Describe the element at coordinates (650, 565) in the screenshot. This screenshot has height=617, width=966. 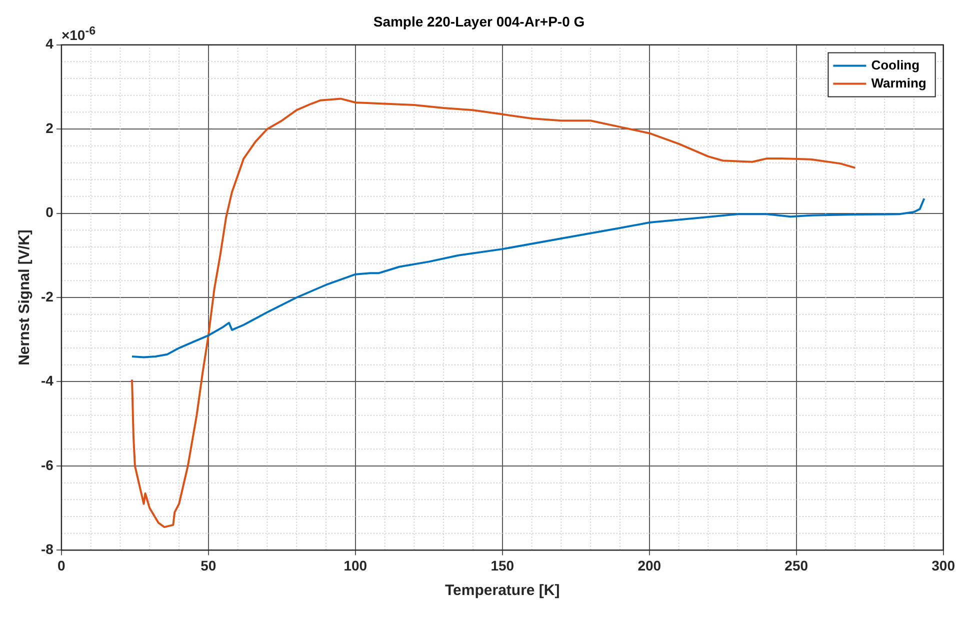
I see `x-tick-label: 200` at that location.